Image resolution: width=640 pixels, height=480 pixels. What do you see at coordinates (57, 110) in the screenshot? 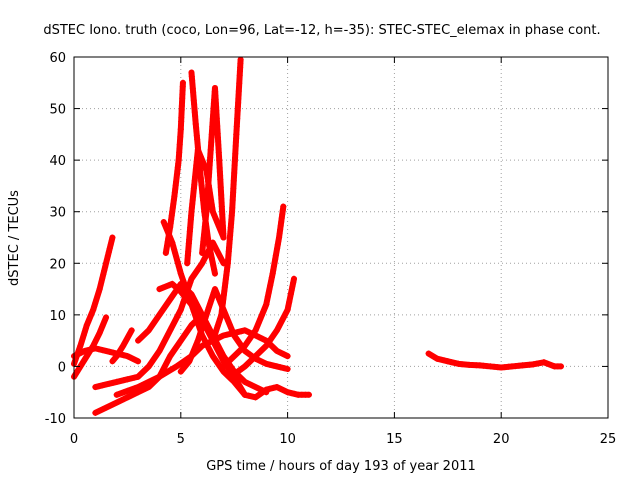
I see `y-tick-label: 50` at bounding box center [57, 110].